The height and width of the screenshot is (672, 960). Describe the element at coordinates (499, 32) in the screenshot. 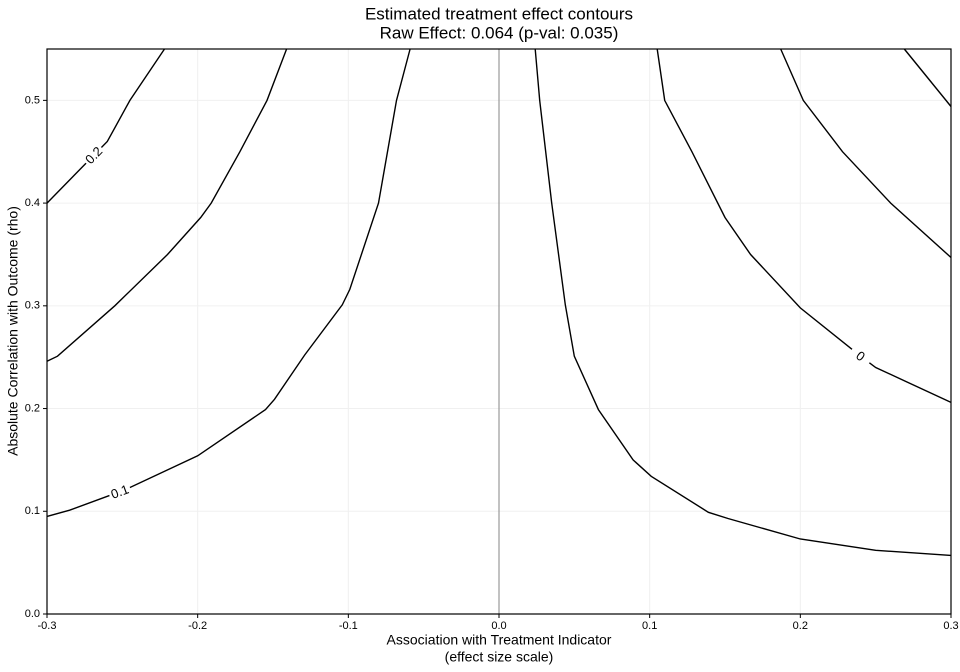

I see `chart-subtitle: Raw Effect: 0.064 (p-val: 0.035)` at that location.